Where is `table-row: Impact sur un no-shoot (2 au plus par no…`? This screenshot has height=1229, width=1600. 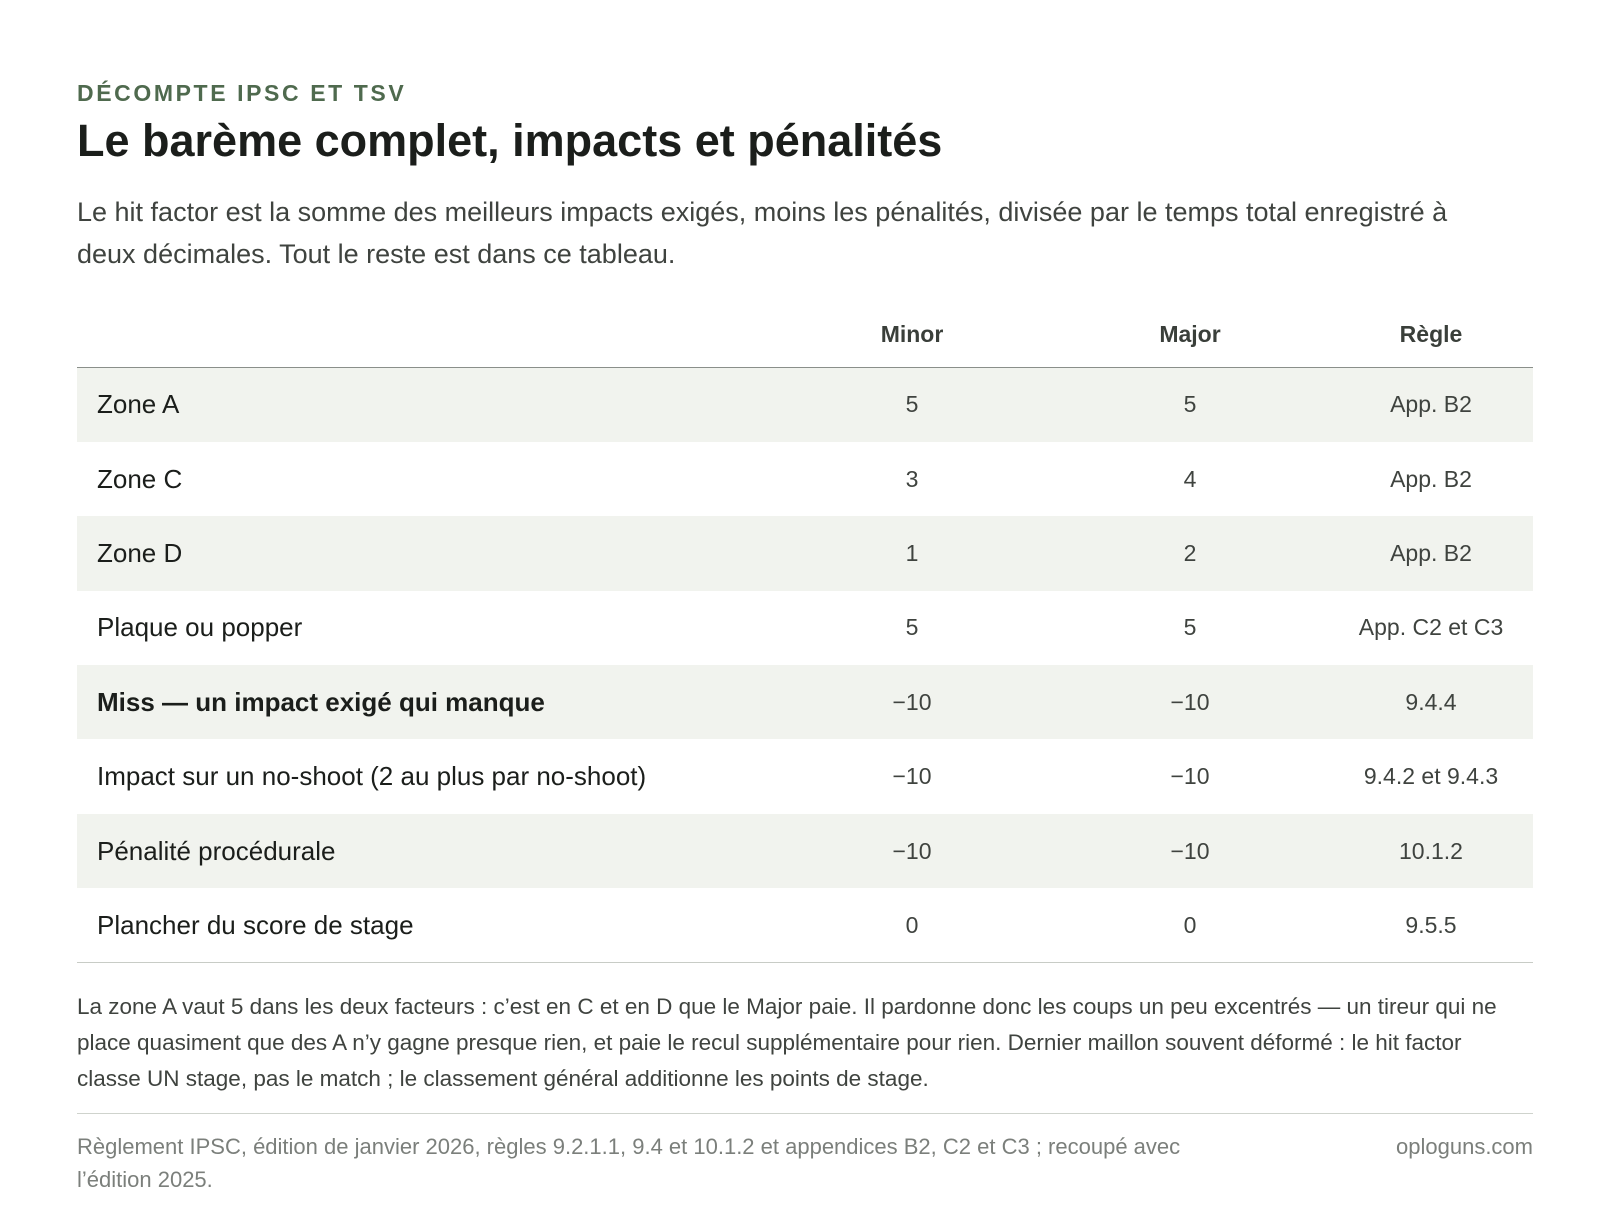
table-row: Impact sur un no-shoot (2 au plus par no… is located at coordinates (805, 776).